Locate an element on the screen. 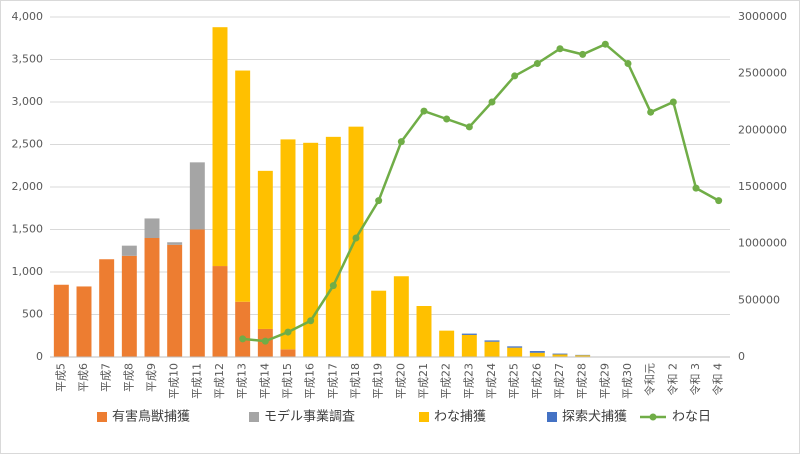 The image size is (800, 454). y-tick-label: 500 is located at coordinates (32, 314).